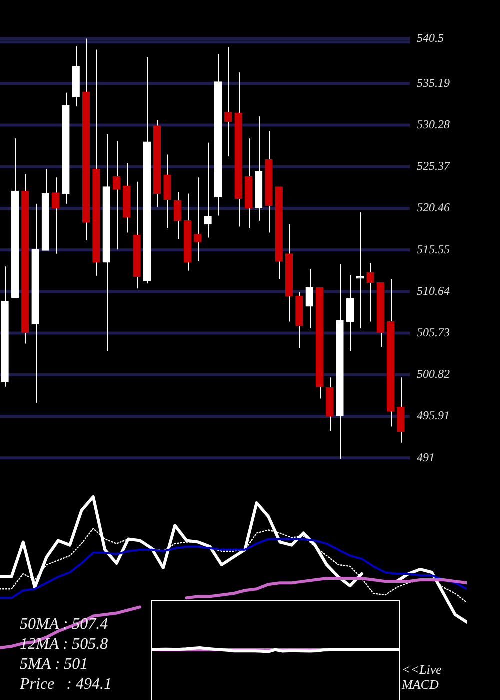 This screenshot has width=500, height=700. What do you see at coordinates (433, 415) in the screenshot?
I see `y-tick-label: 495.91` at bounding box center [433, 415].